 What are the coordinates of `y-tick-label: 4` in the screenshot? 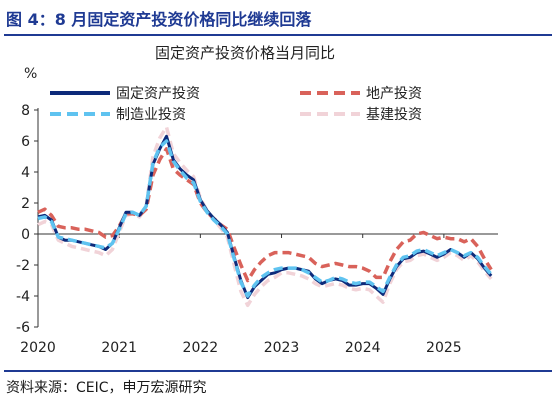 It's located at (25, 173).